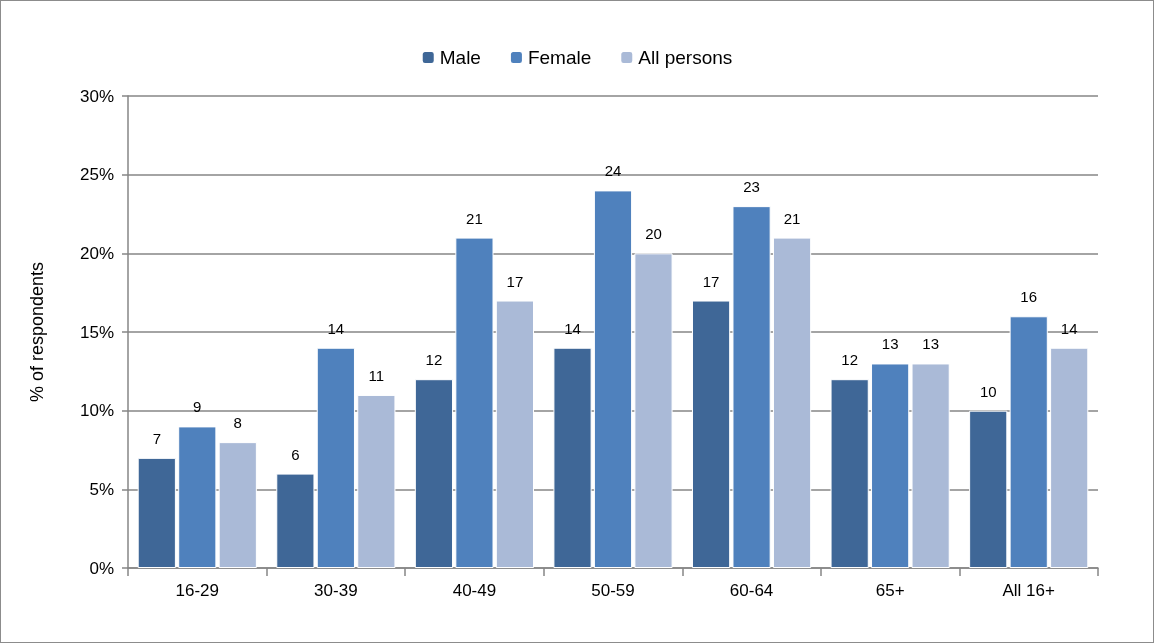 The image size is (1154, 643). Describe the element at coordinates (295, 454) in the screenshot. I see `data-label: 6` at that location.